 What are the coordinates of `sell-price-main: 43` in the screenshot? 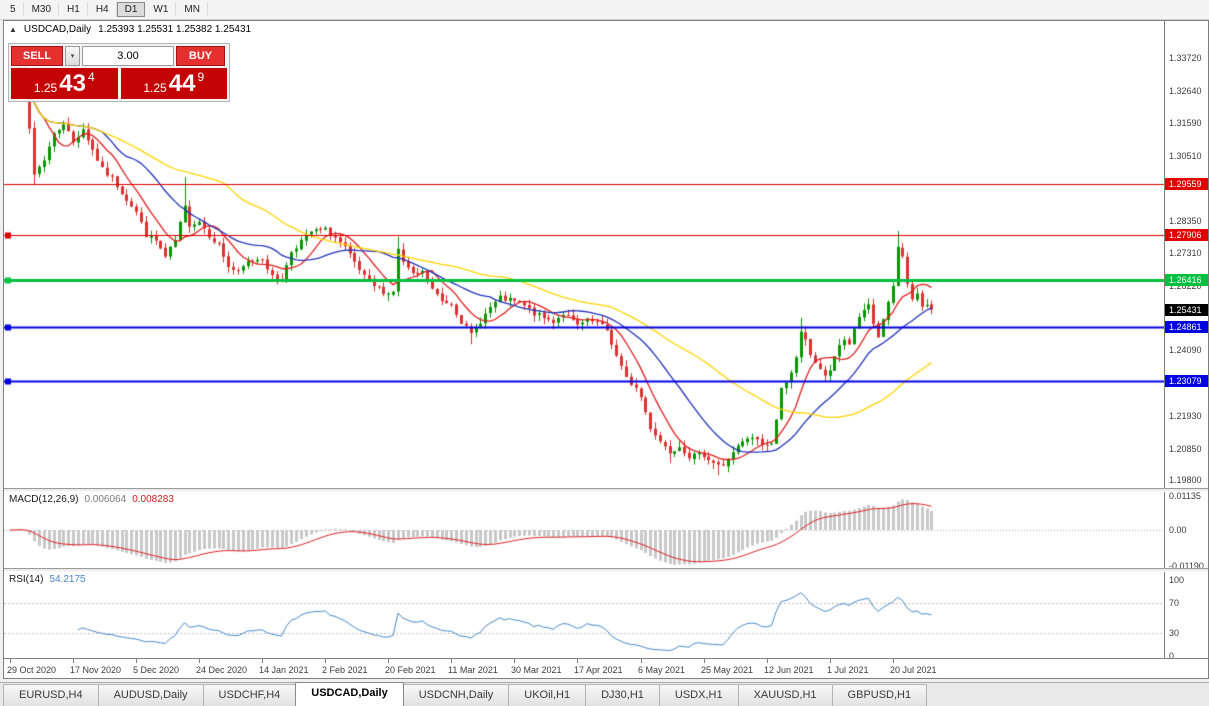 It's located at (72, 83).